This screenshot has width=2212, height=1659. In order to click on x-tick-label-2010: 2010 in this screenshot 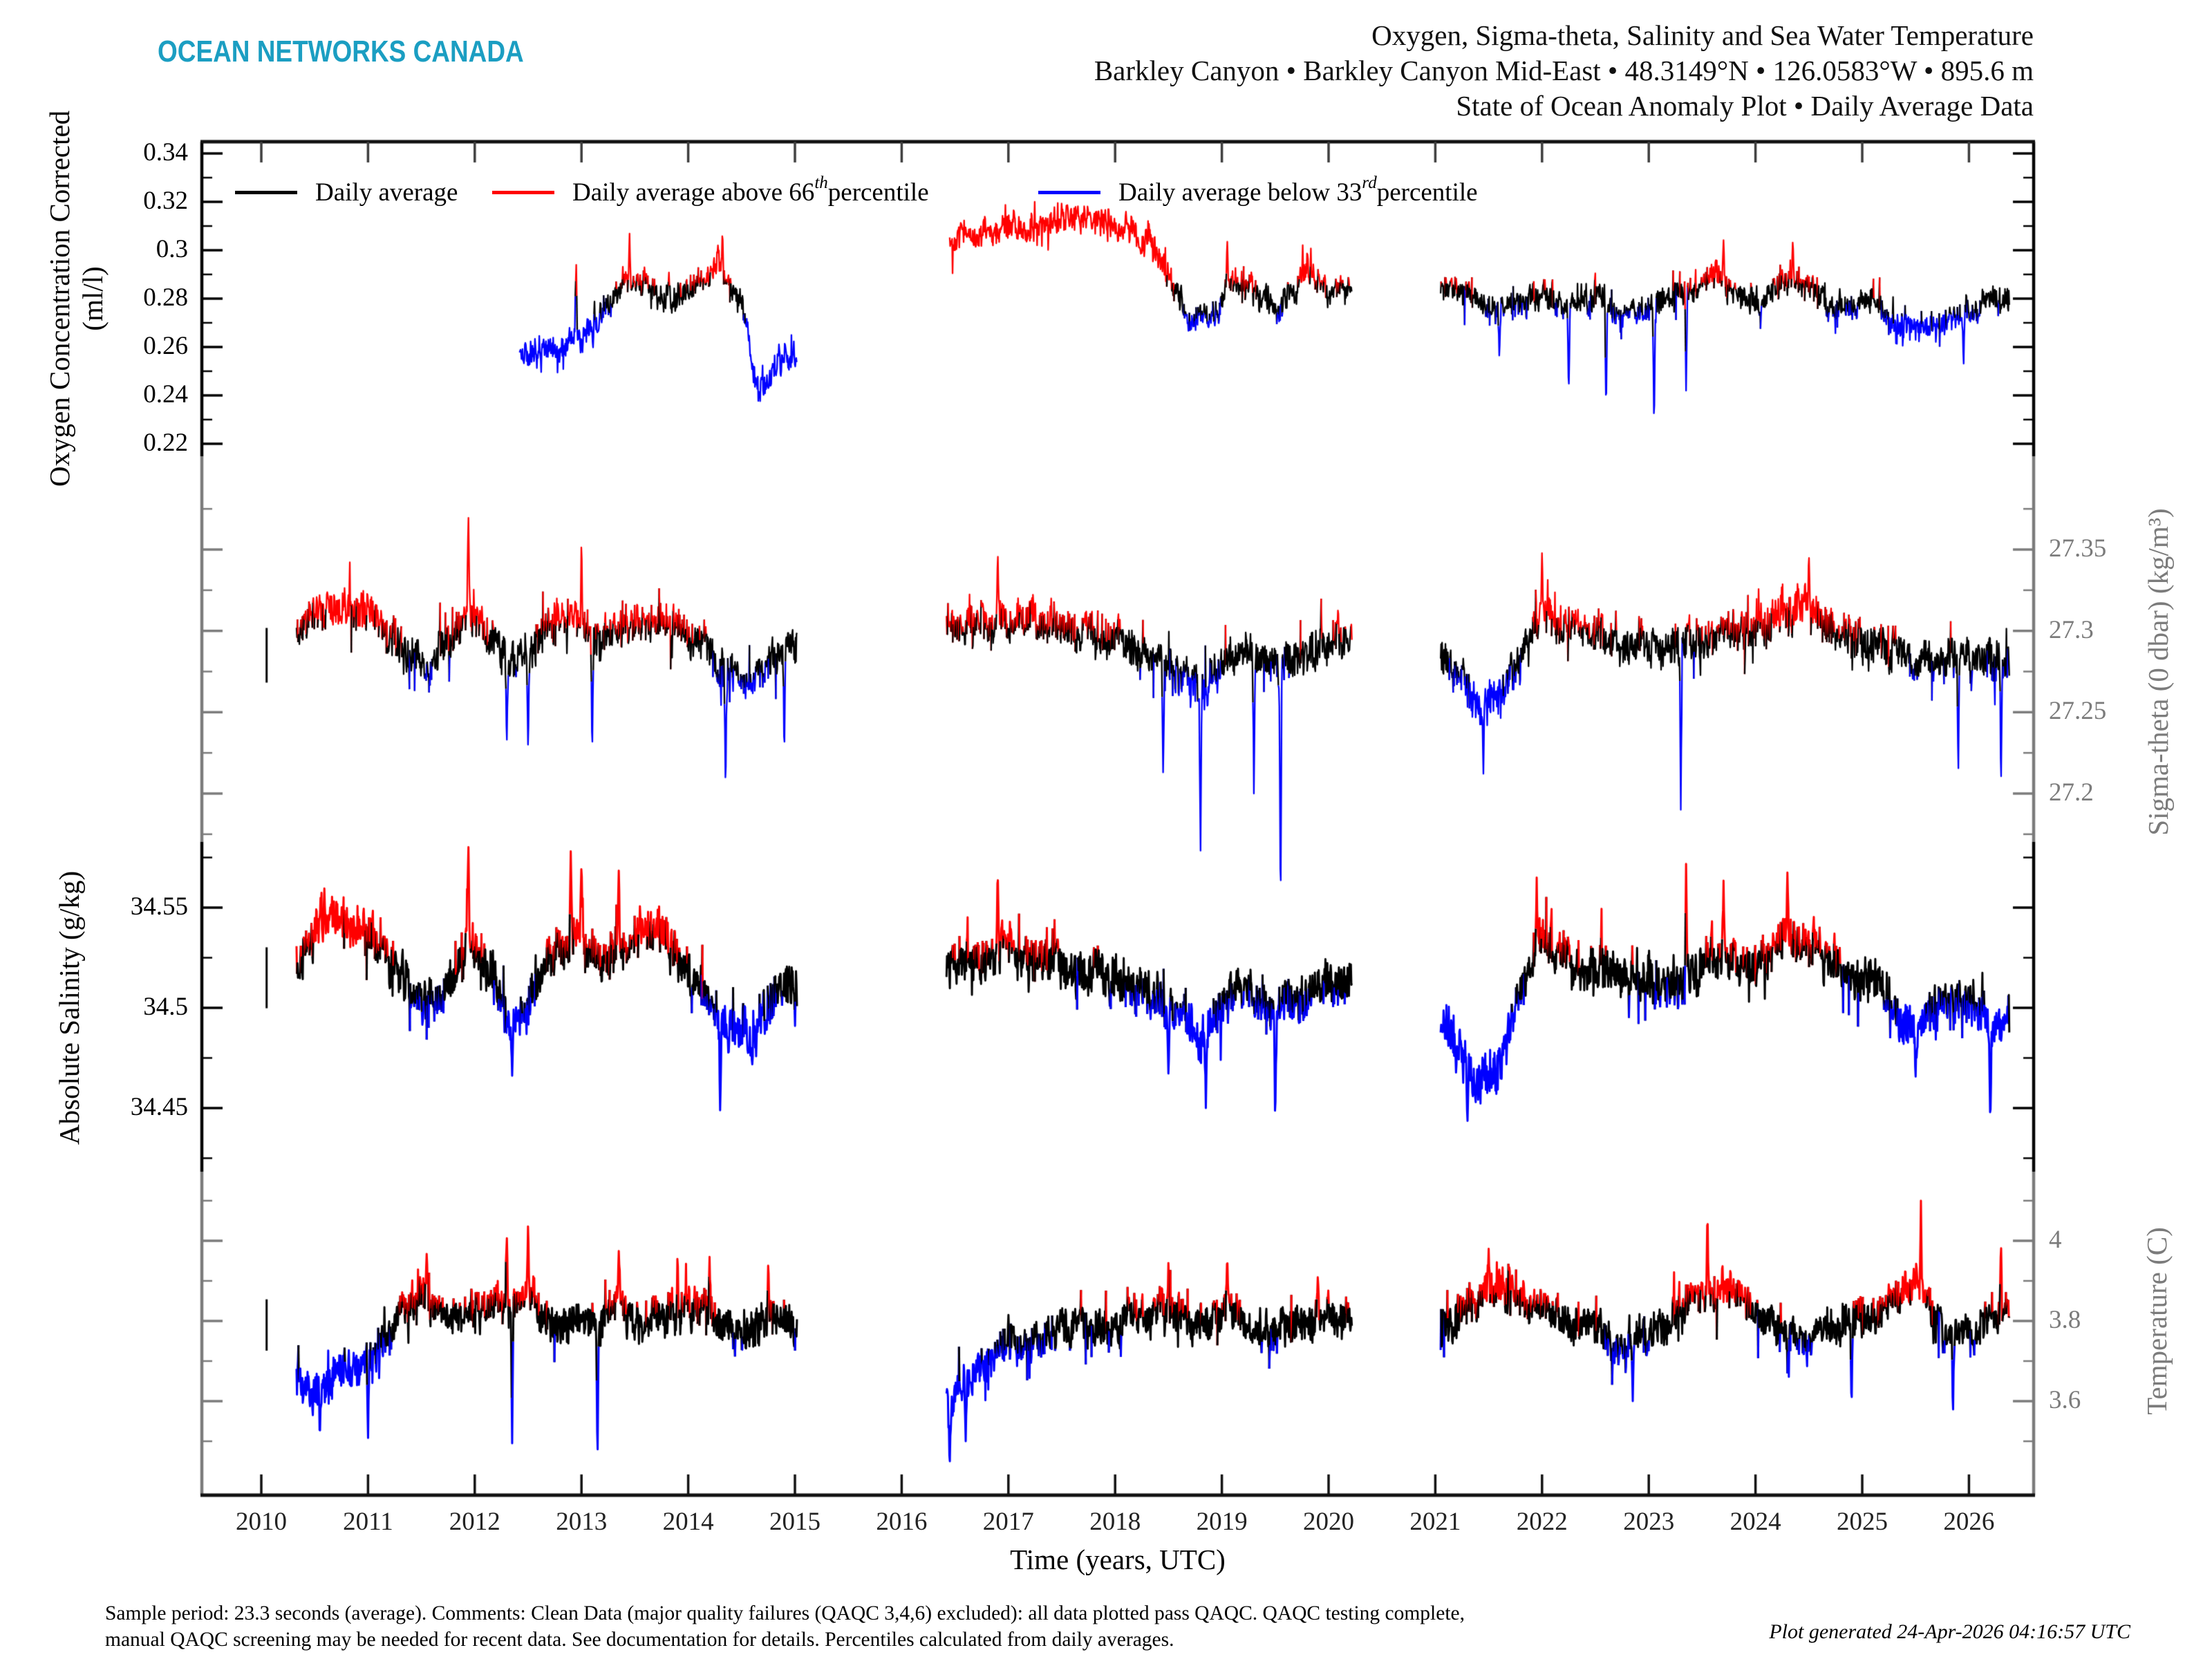, I will do `click(261, 1522)`.